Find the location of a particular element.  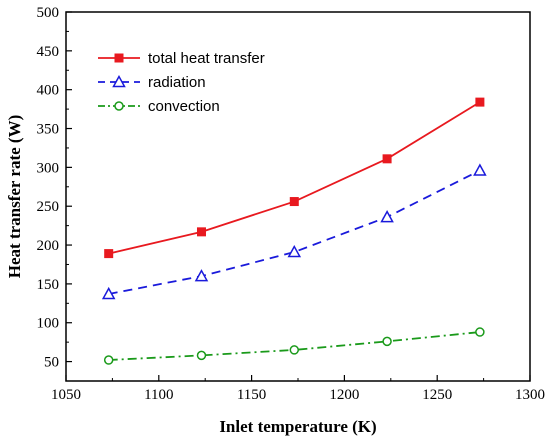

legend-label: convection is located at coordinates (184, 106).